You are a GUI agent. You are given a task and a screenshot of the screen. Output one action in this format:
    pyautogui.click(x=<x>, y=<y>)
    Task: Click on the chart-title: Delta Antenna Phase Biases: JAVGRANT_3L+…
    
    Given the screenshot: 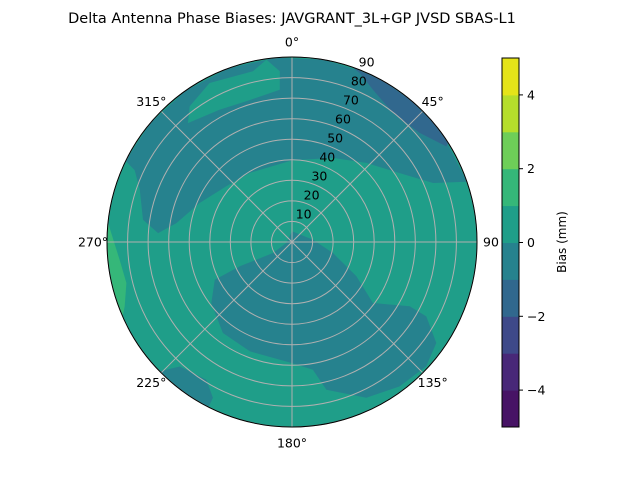 What is the action you would take?
    pyautogui.click(x=292, y=19)
    